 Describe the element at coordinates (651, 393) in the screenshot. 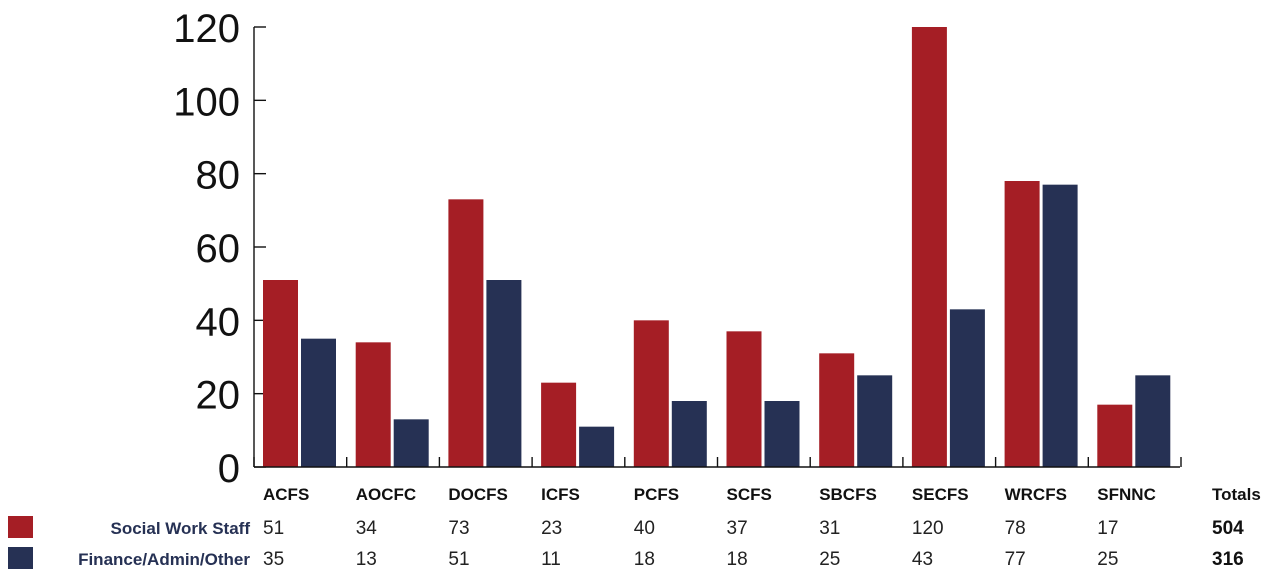

I see `bar-social-work-pcfs` at that location.